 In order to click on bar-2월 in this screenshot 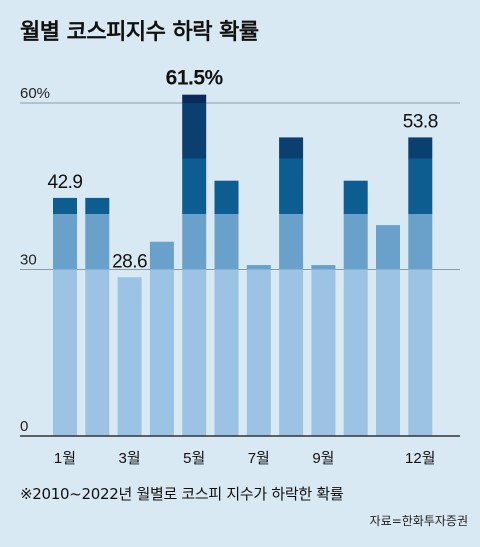, I will do `click(97, 316)`.